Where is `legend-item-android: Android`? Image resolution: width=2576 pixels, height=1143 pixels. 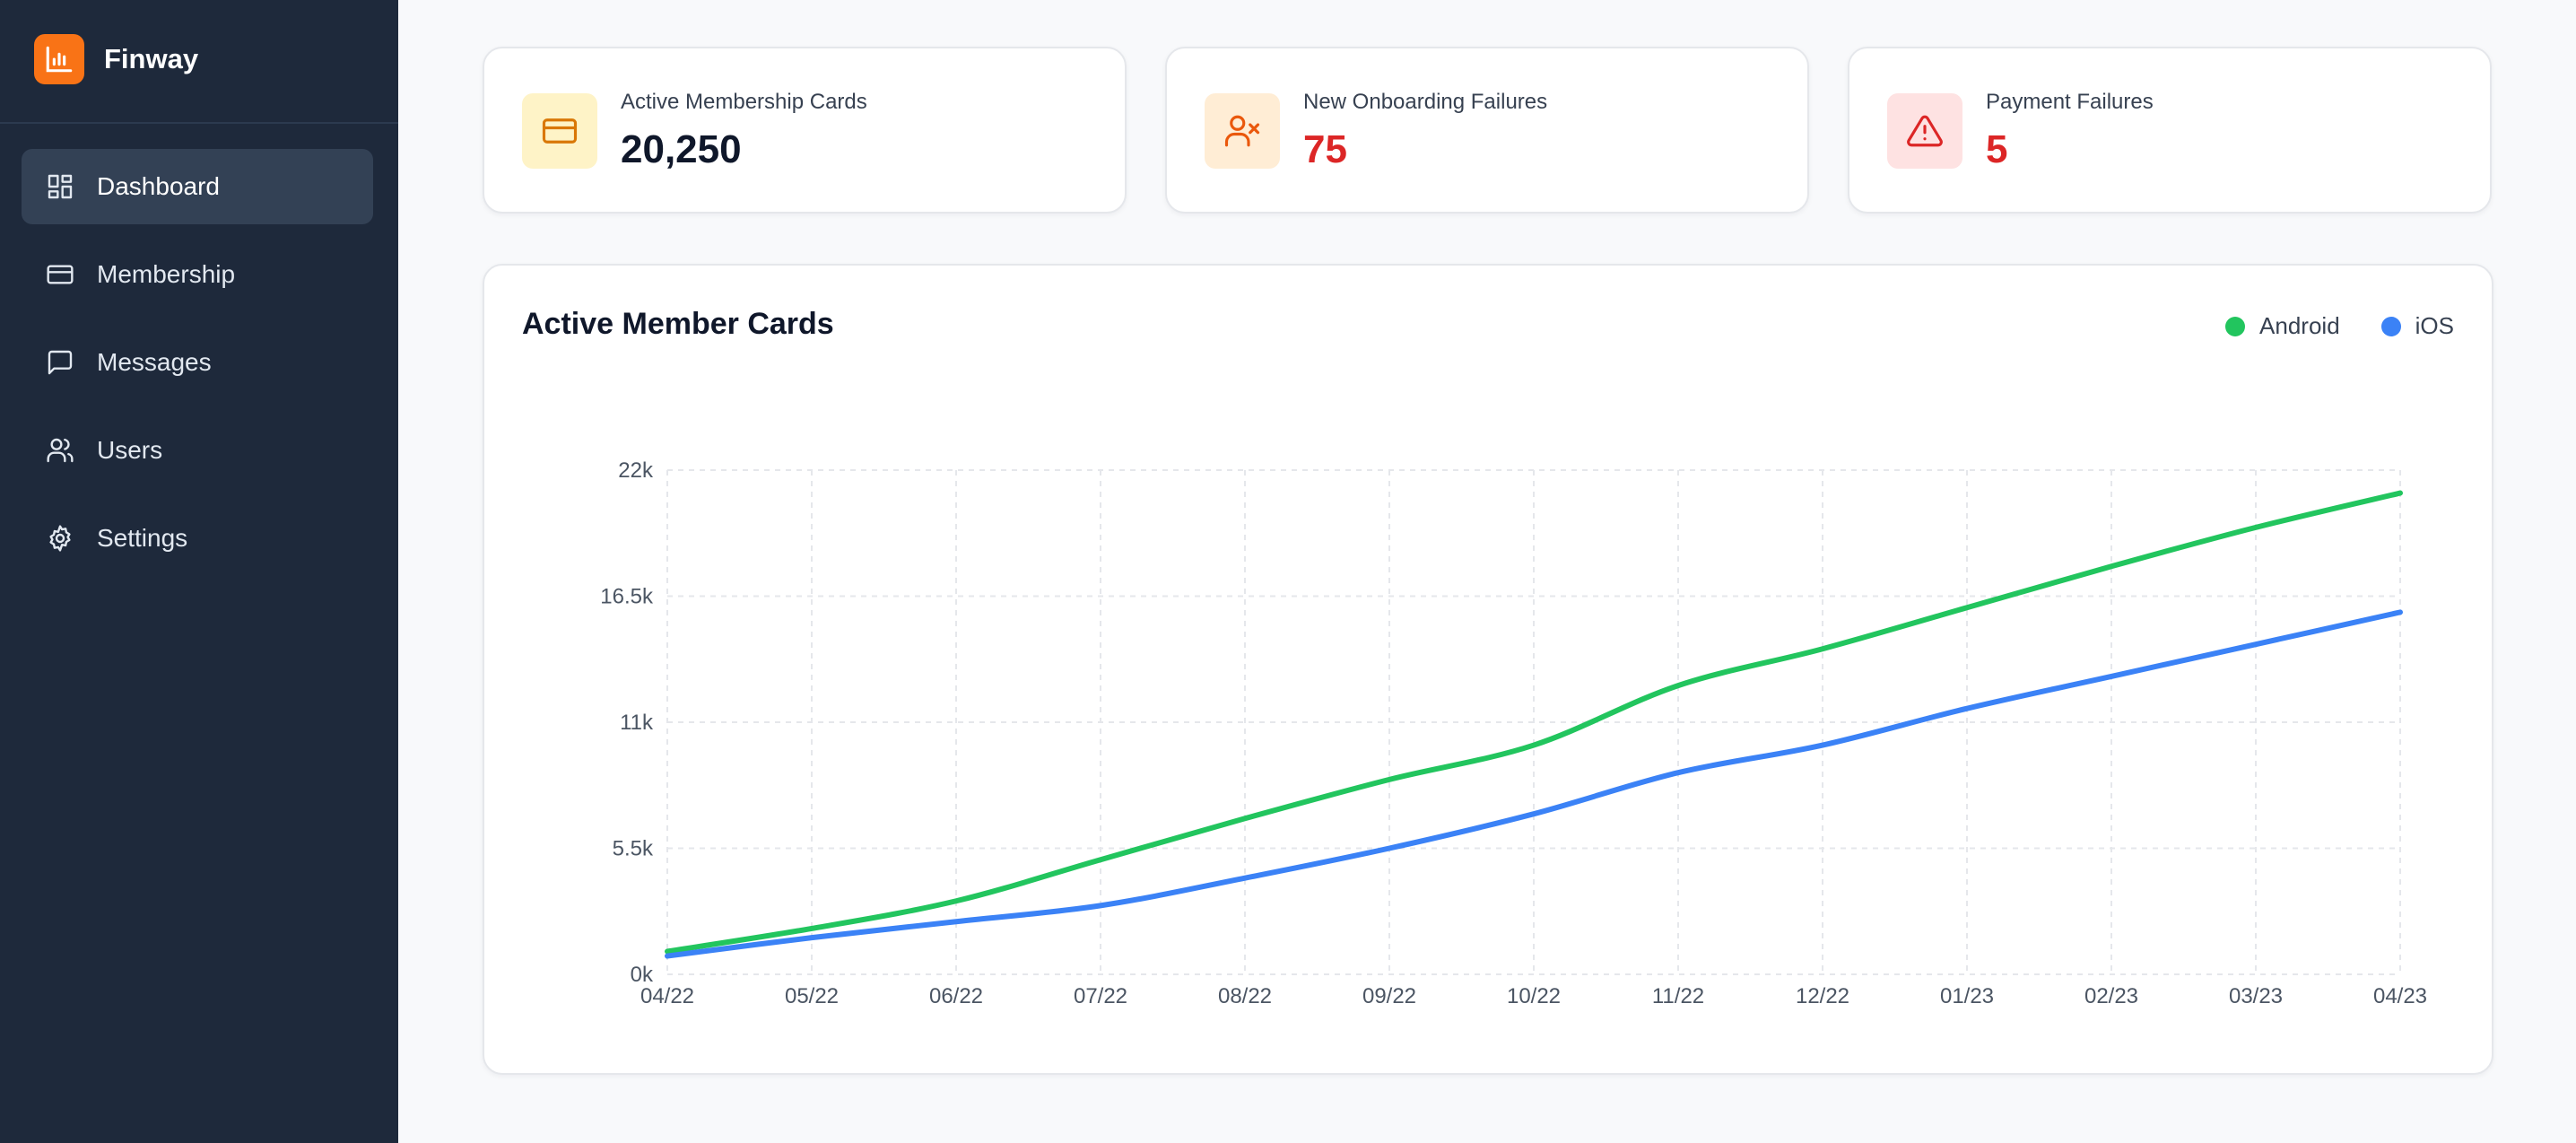
legend-item-android: Android is located at coordinates (2282, 326).